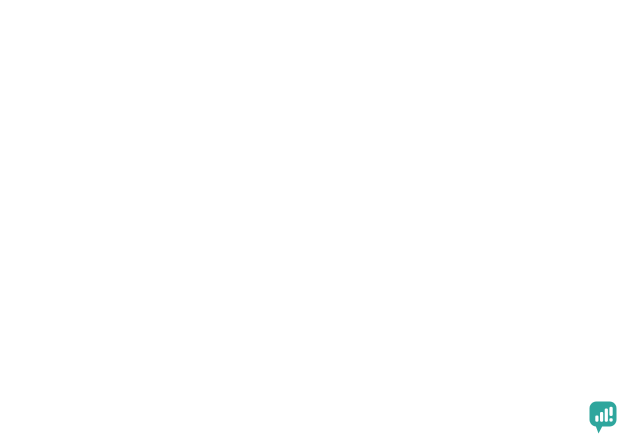 The image size is (631, 439). I want to click on newsworthy-logo, so click(607, 417).